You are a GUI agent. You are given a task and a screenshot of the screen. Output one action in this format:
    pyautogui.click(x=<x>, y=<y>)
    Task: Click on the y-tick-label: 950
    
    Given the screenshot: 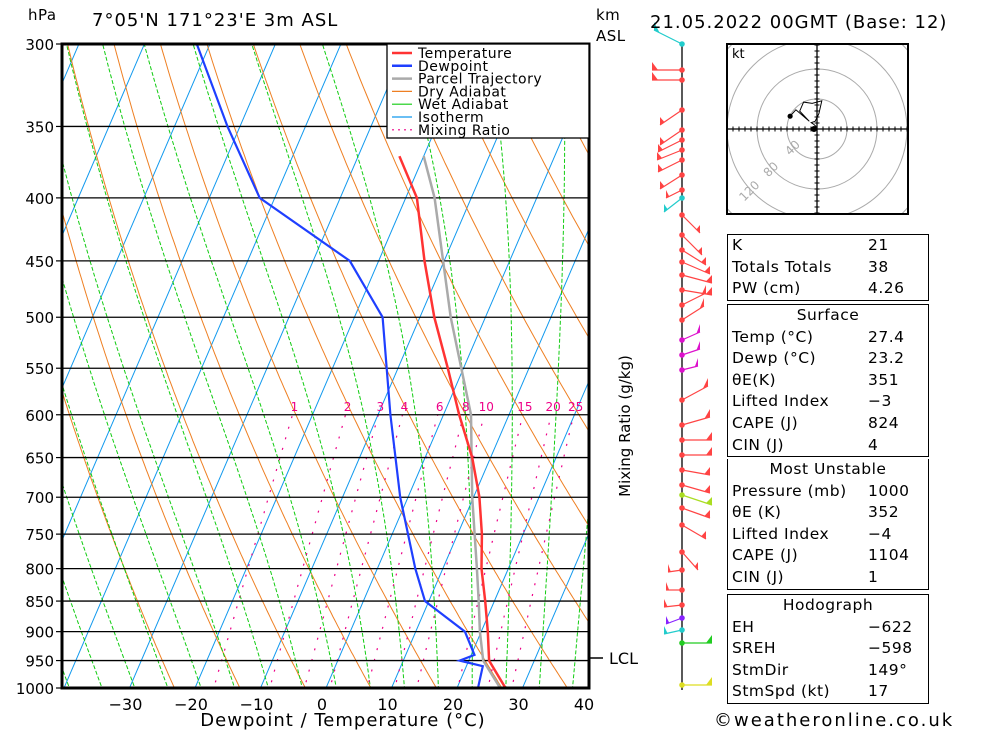 What is the action you would take?
    pyautogui.click(x=39, y=662)
    